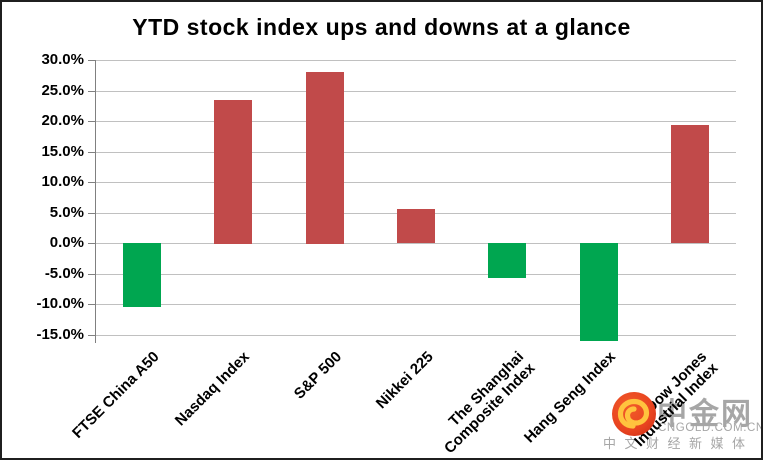 This screenshot has height=460, width=763. What do you see at coordinates (416, 304) in the screenshot?
I see `gridline--10` at bounding box center [416, 304].